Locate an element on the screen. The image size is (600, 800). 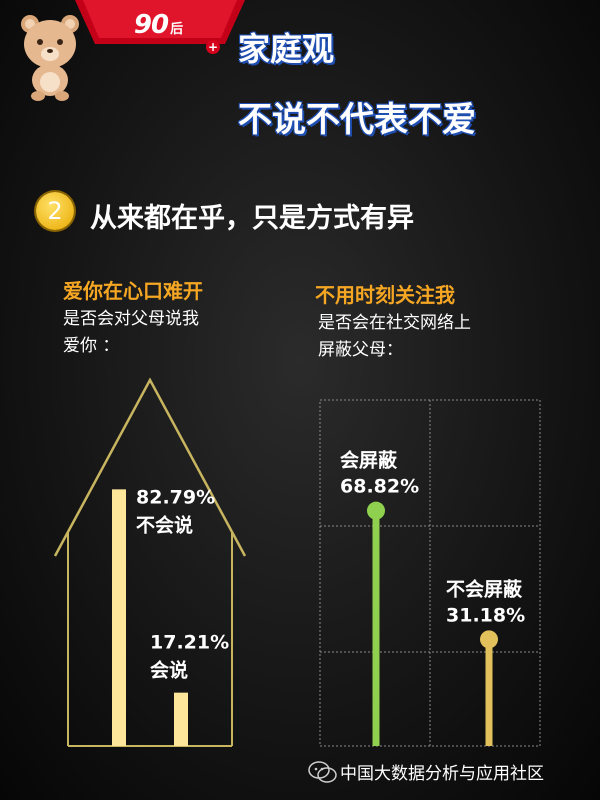
left-panel-question: 是否会对父母说我 爱你 ： is located at coordinates (158, 333).